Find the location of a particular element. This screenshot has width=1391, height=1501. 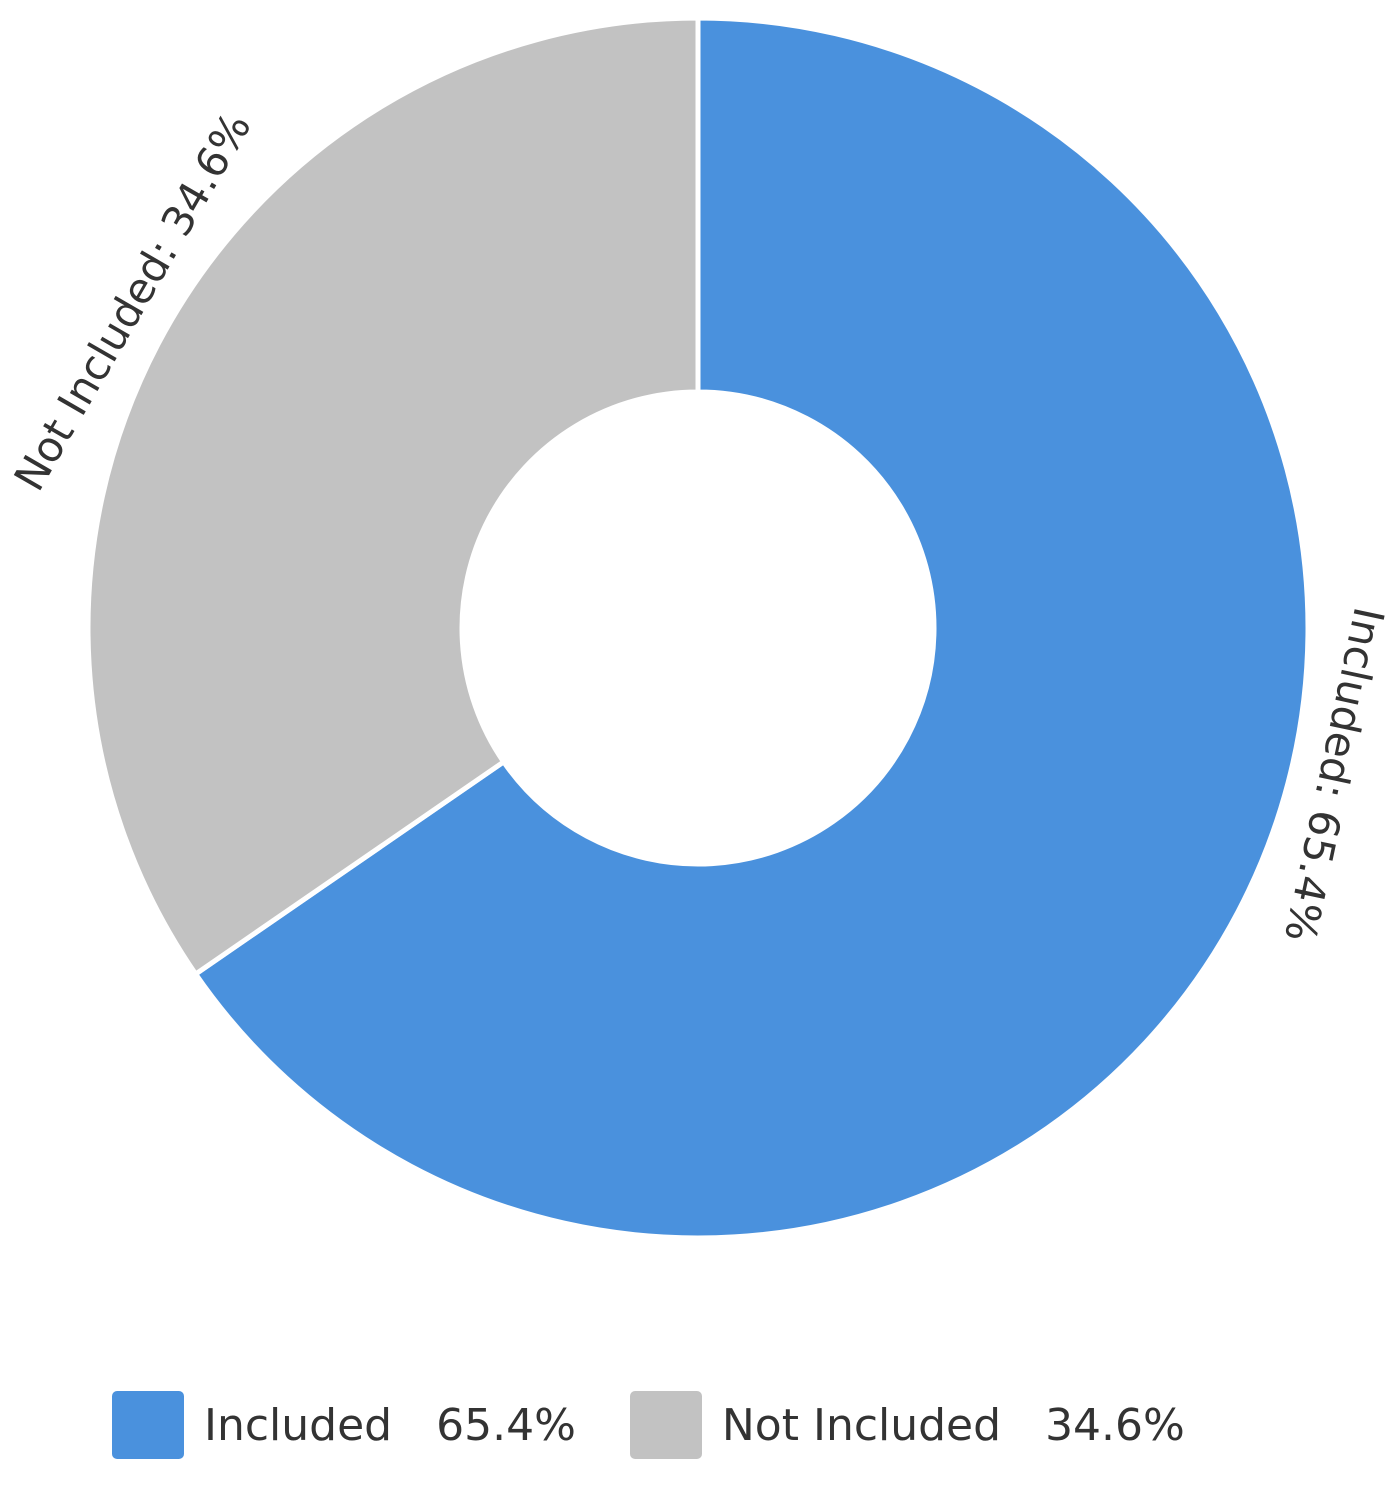

legend-label-included: Included is located at coordinates (298, 1425).